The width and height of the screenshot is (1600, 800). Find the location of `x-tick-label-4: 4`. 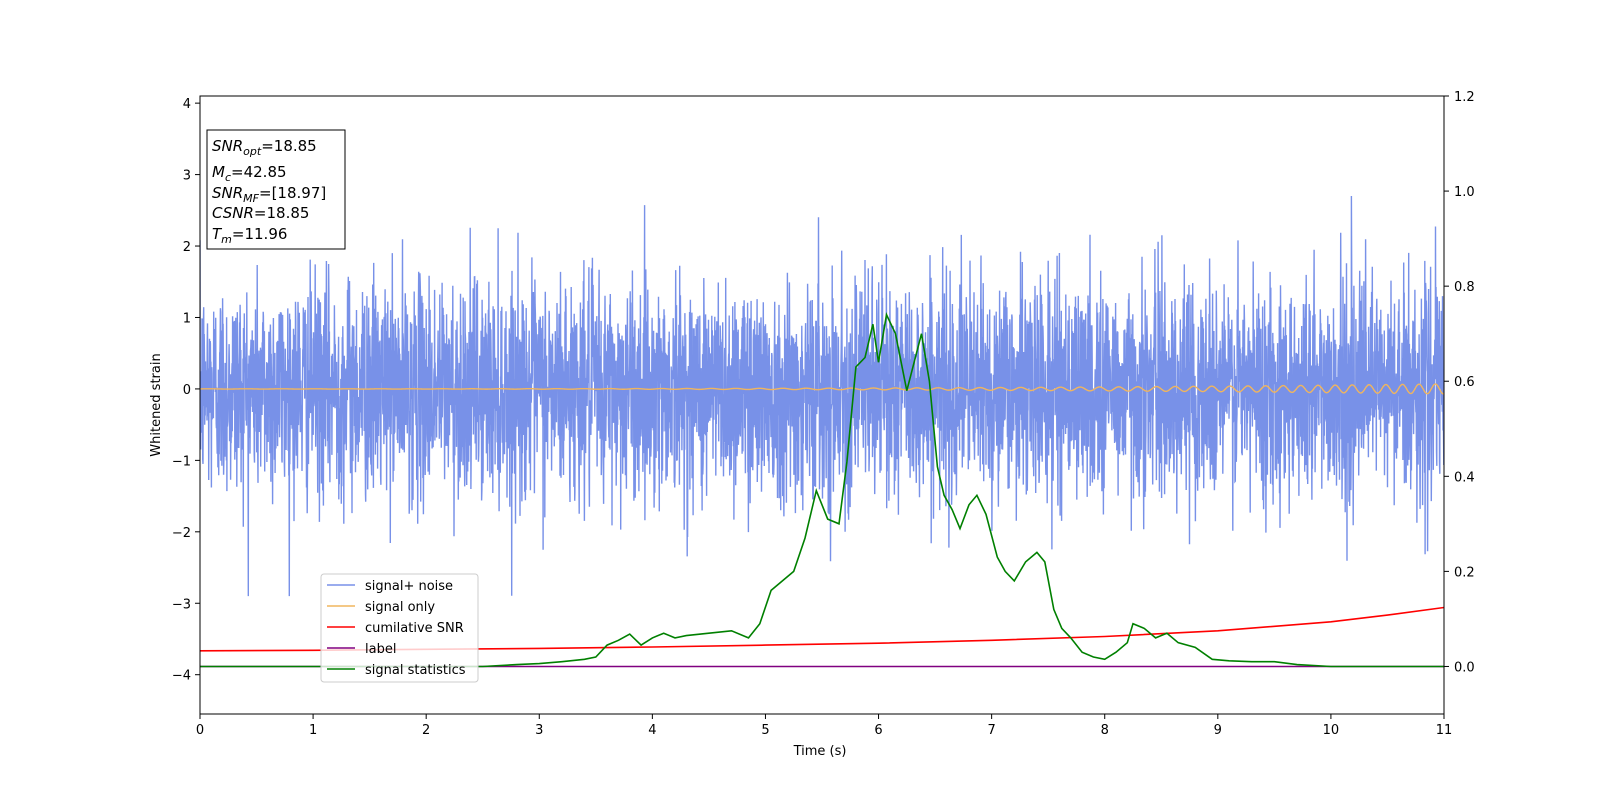

x-tick-label-4: 4 is located at coordinates (652, 730).